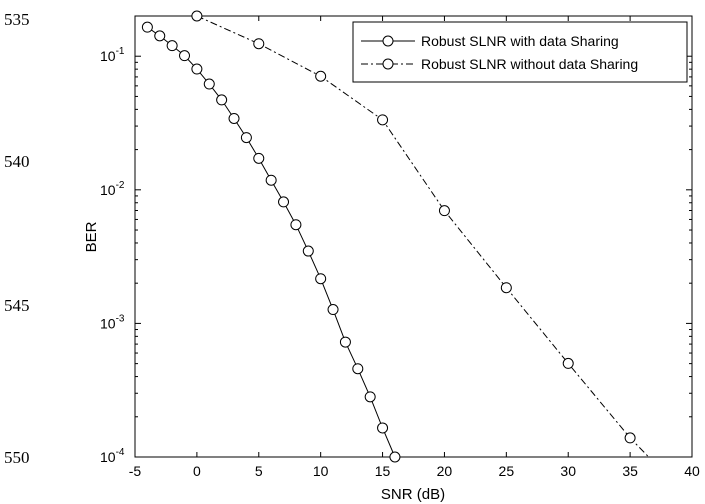 This screenshot has width=705, height=504. I want to click on x-tick-label: 20, so click(445, 471).